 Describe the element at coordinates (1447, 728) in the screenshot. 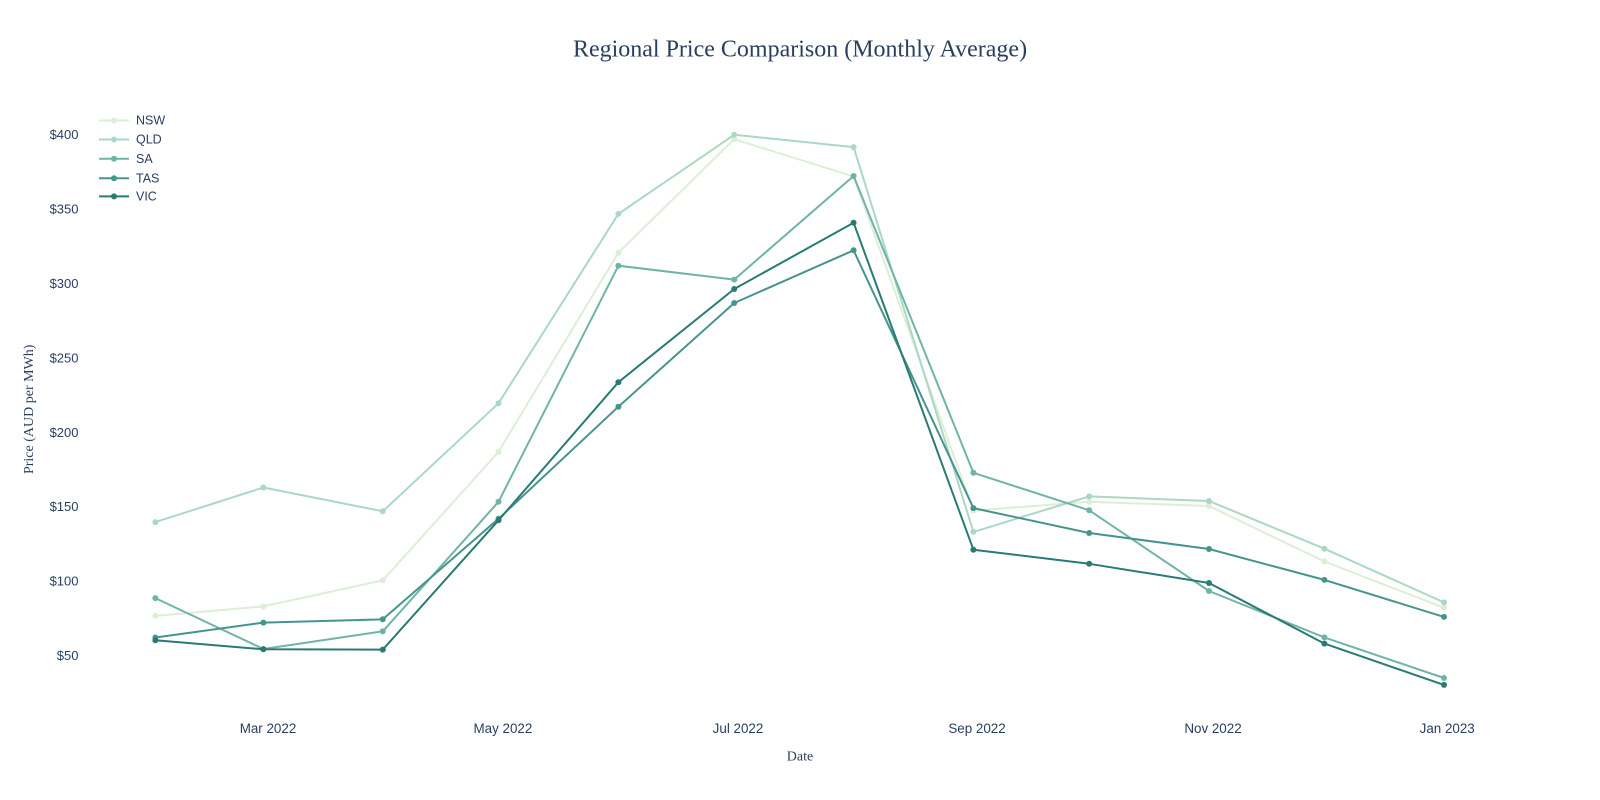

I see `svg-text: Jan 2023` at that location.